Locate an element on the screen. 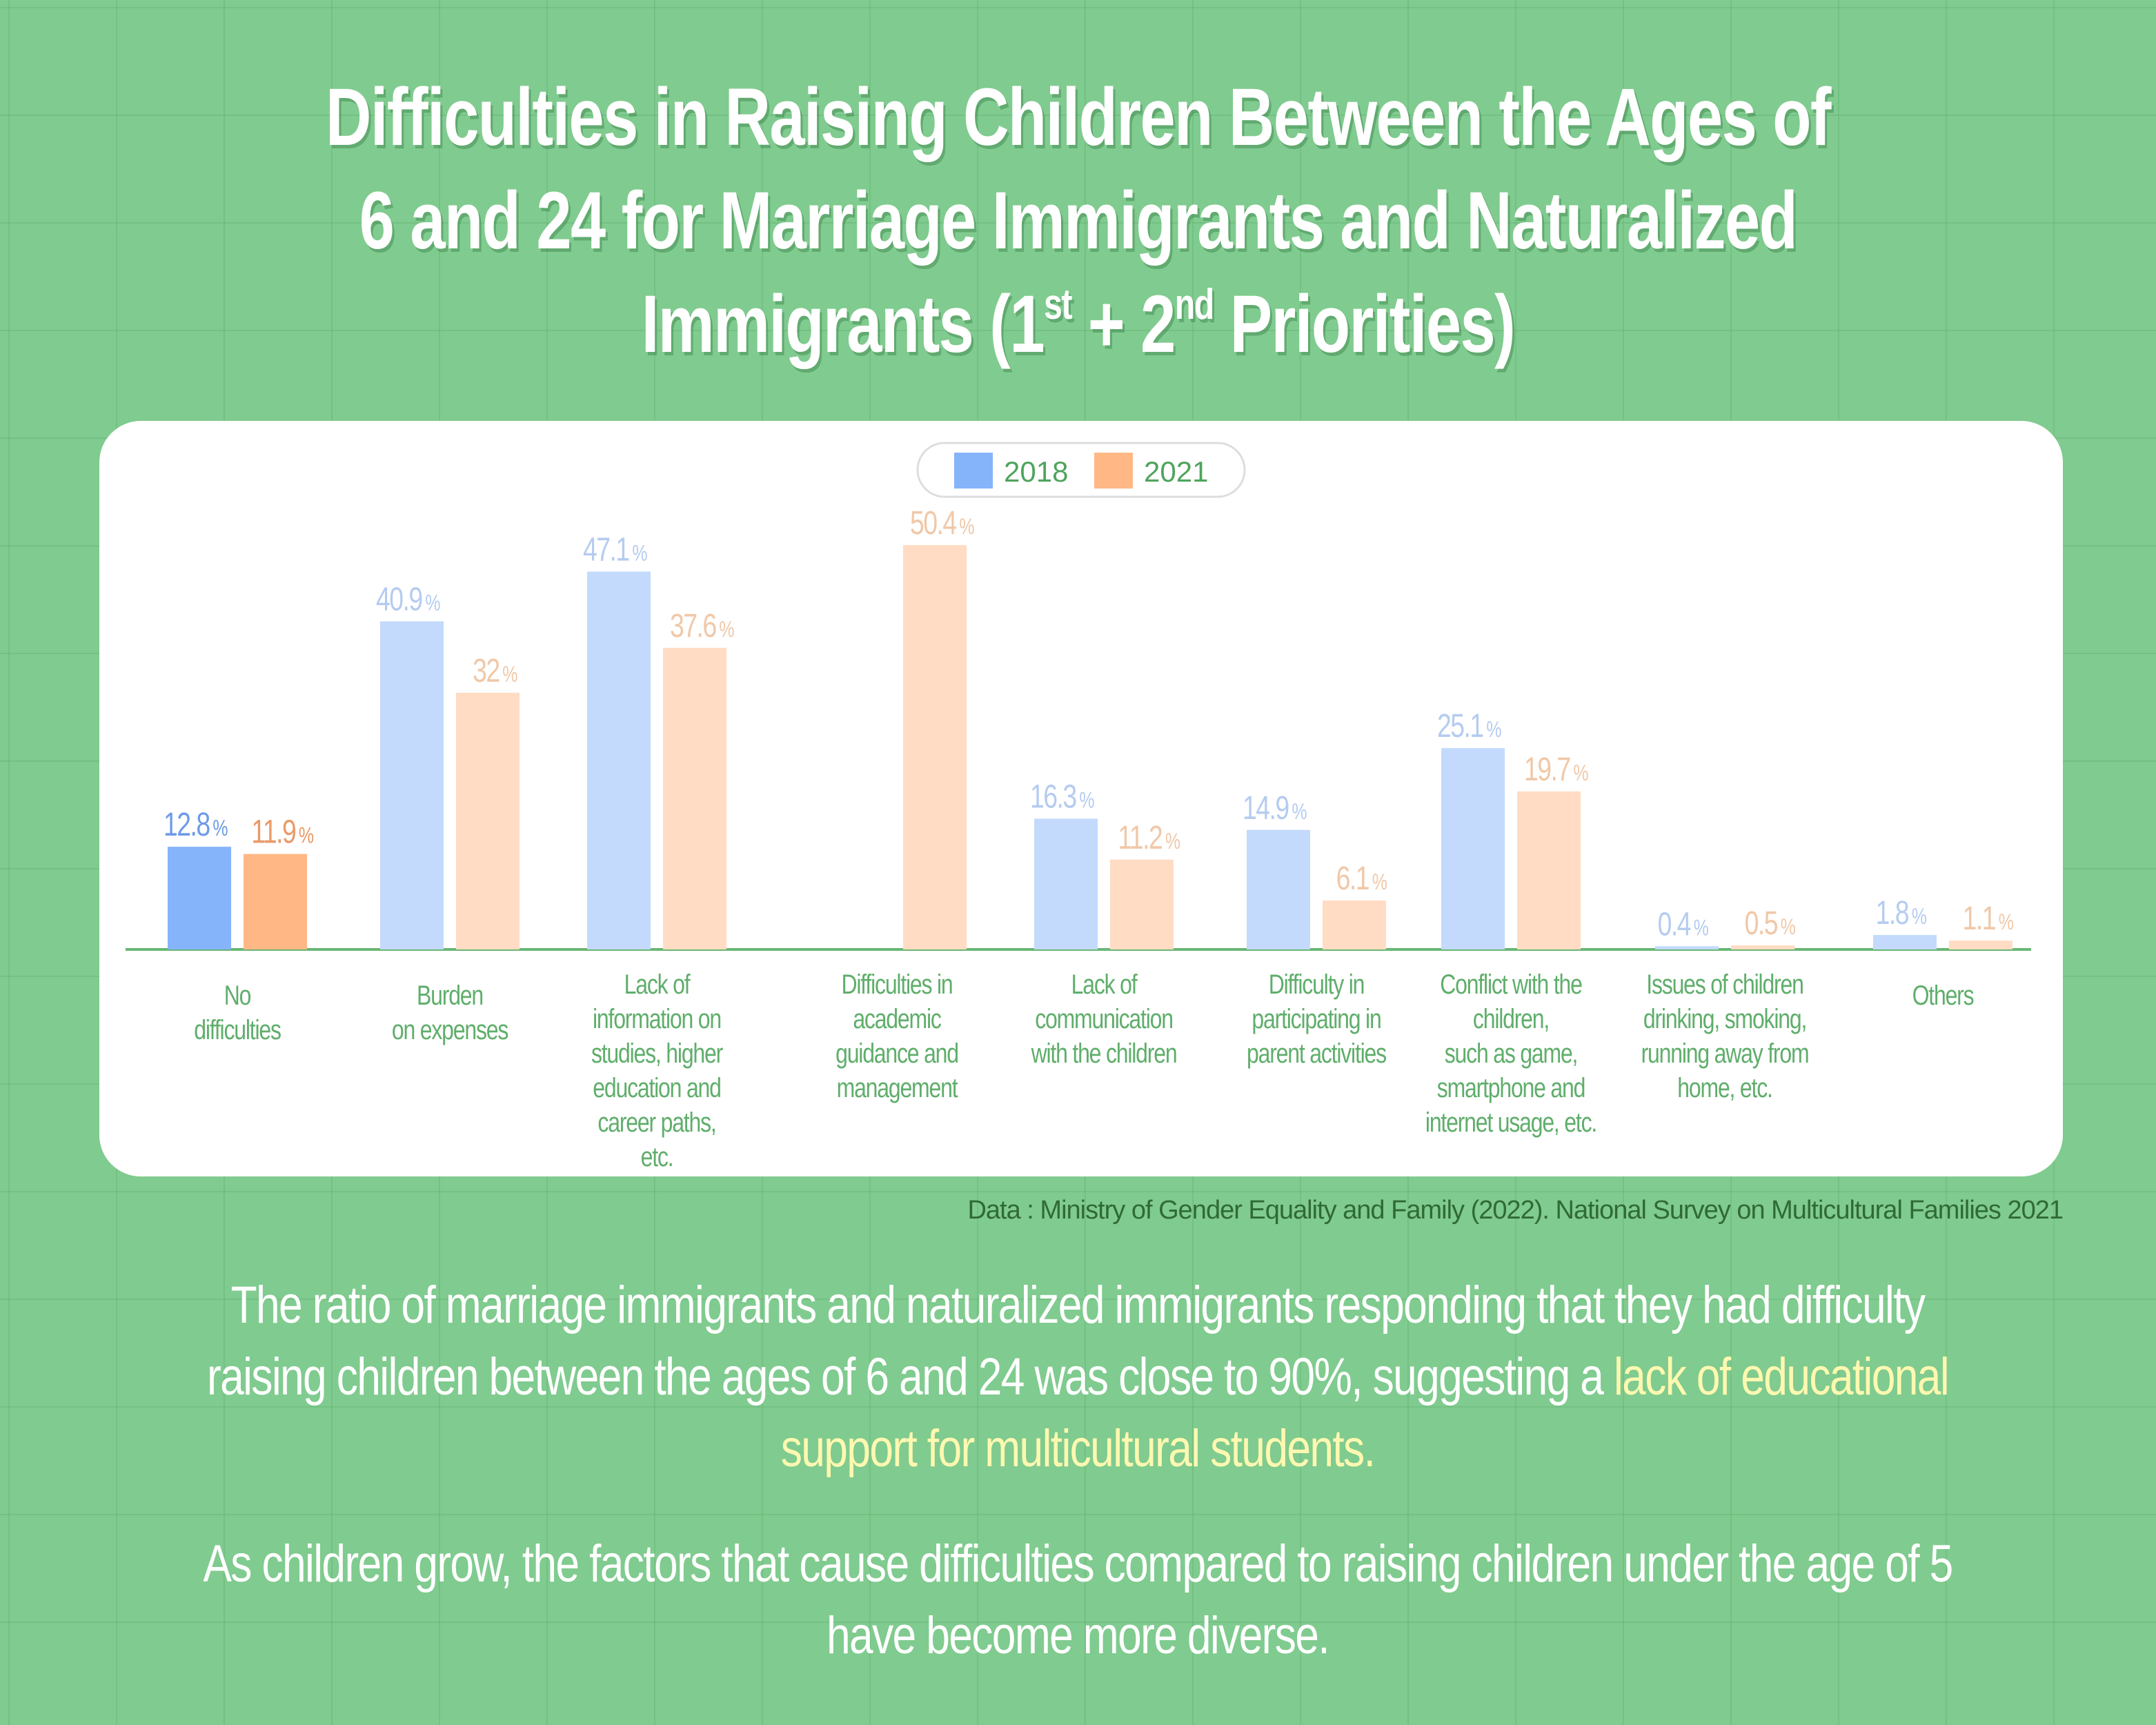  data-label-2018-5: 14.9% is located at coordinates (1275, 808).